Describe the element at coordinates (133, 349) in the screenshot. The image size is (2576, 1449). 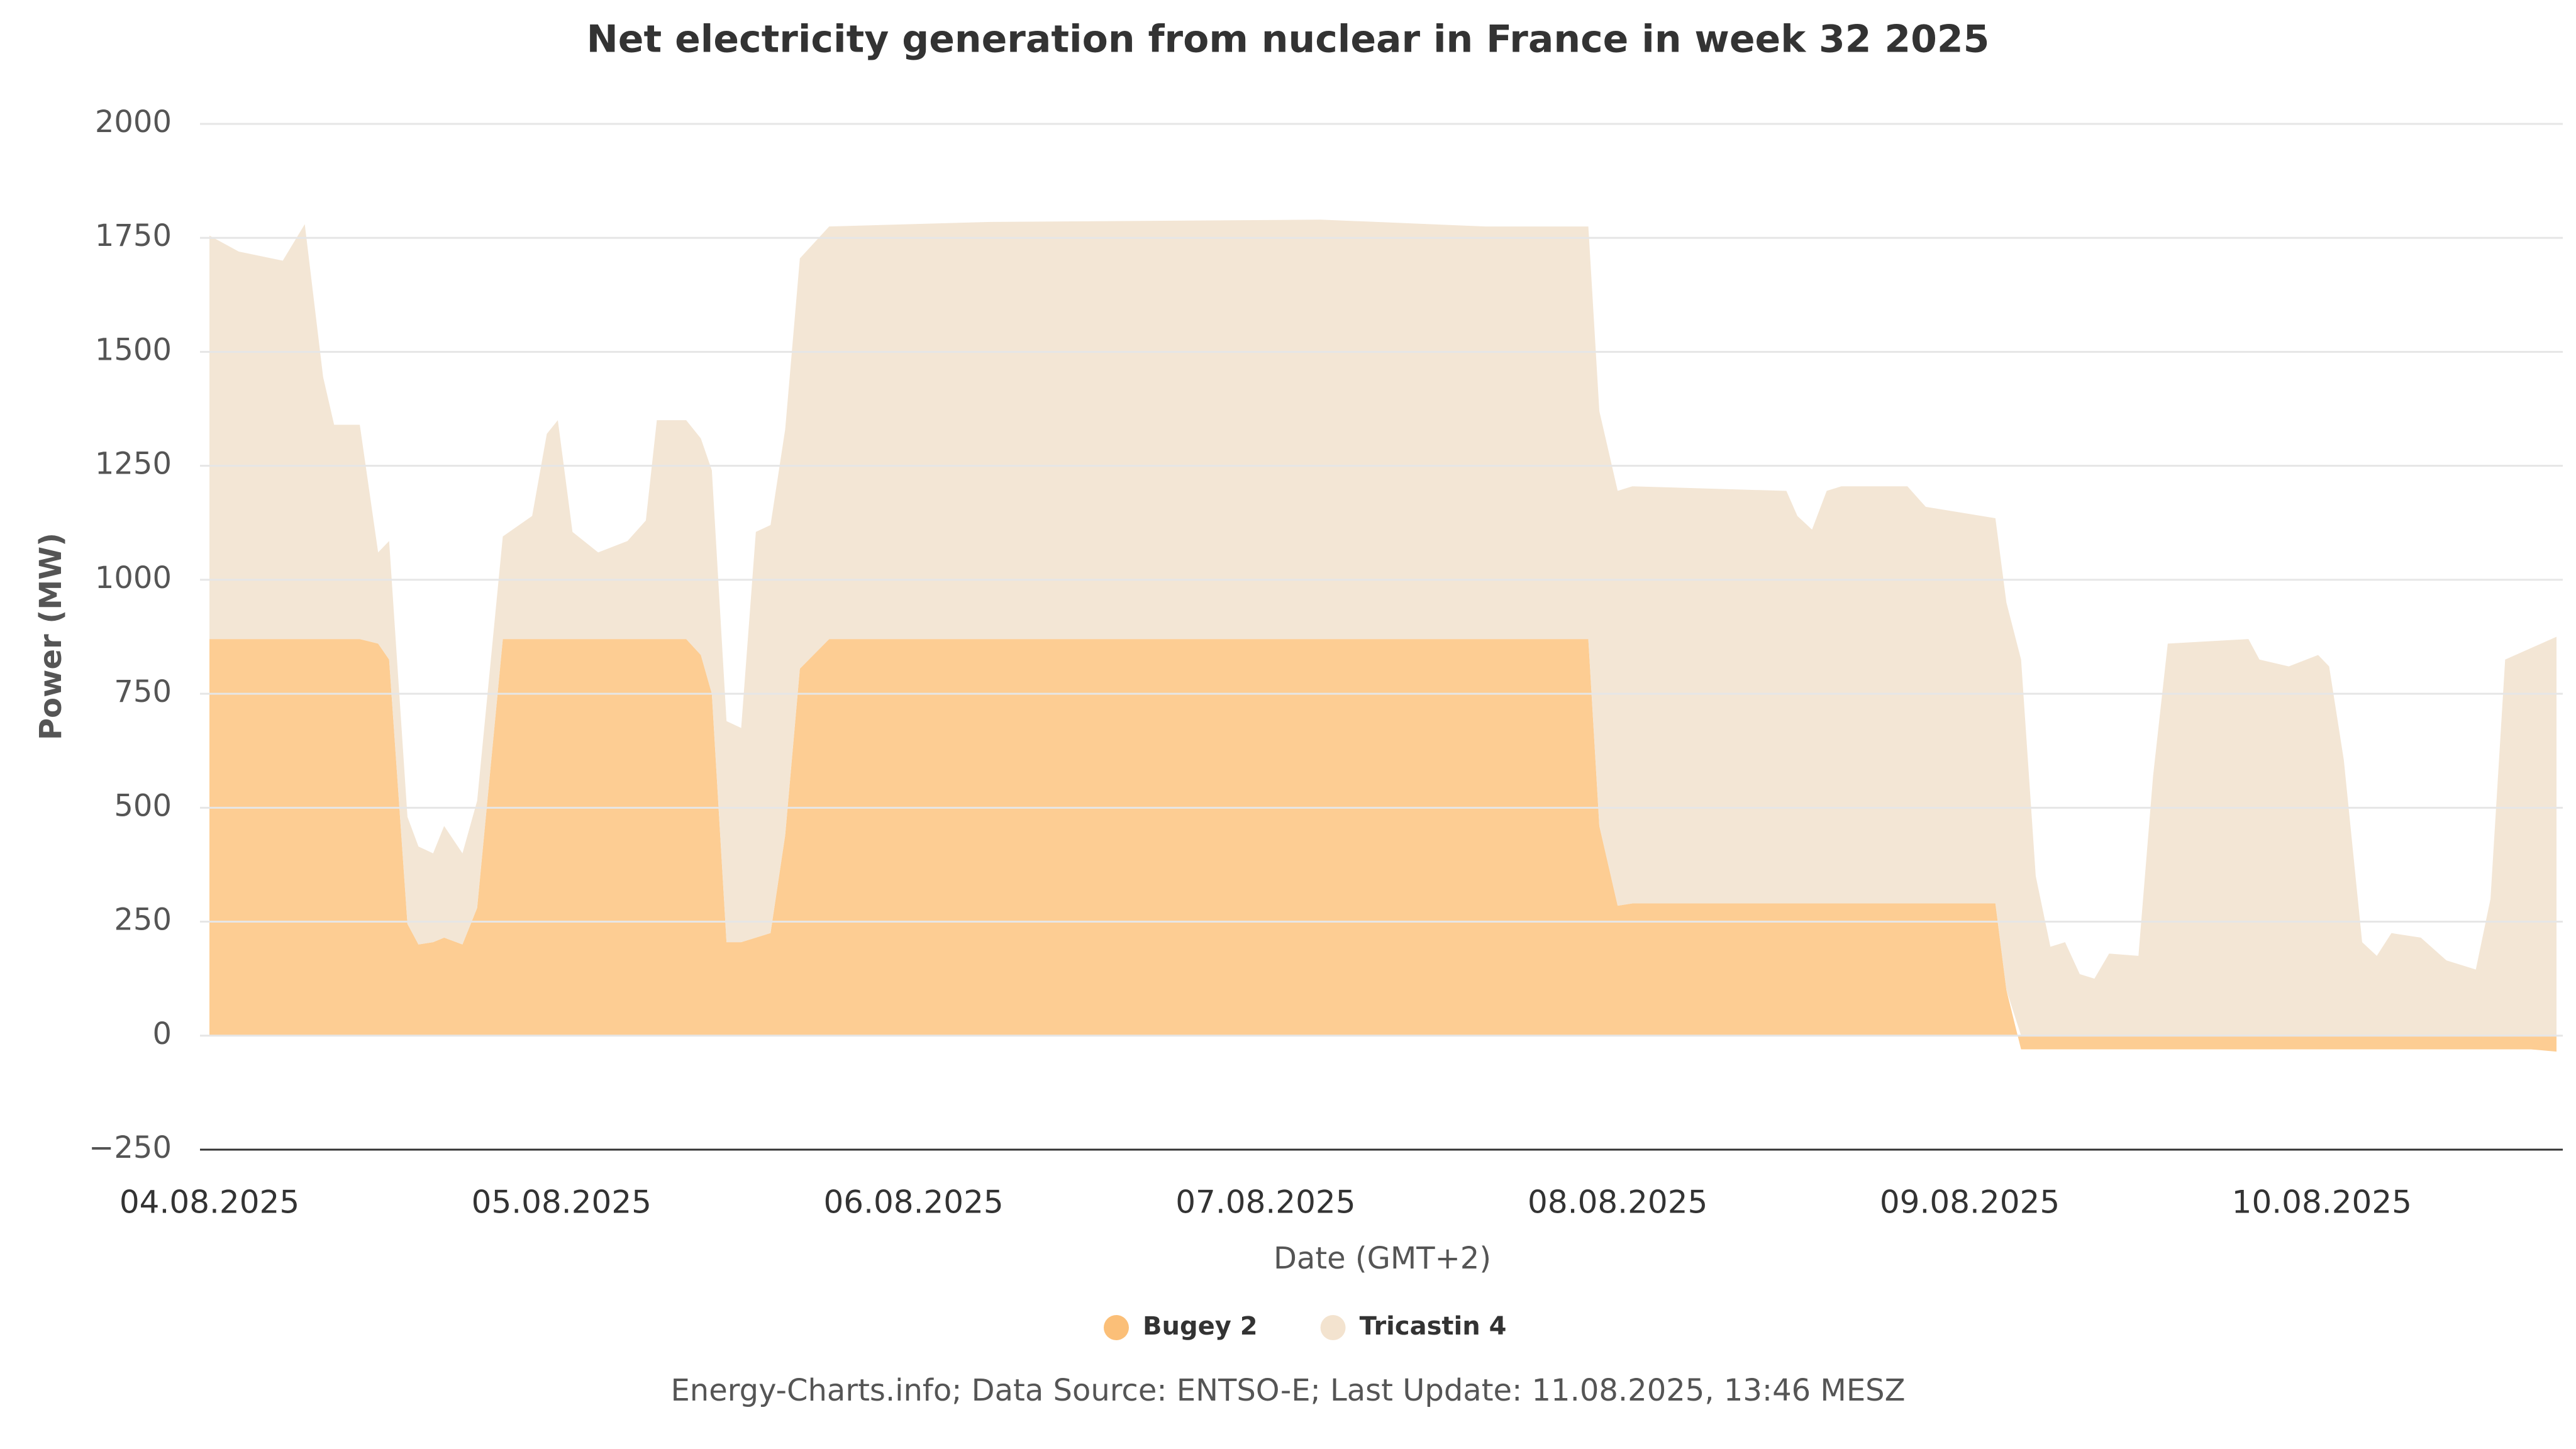
I see `y-tick-label: 1500` at that location.